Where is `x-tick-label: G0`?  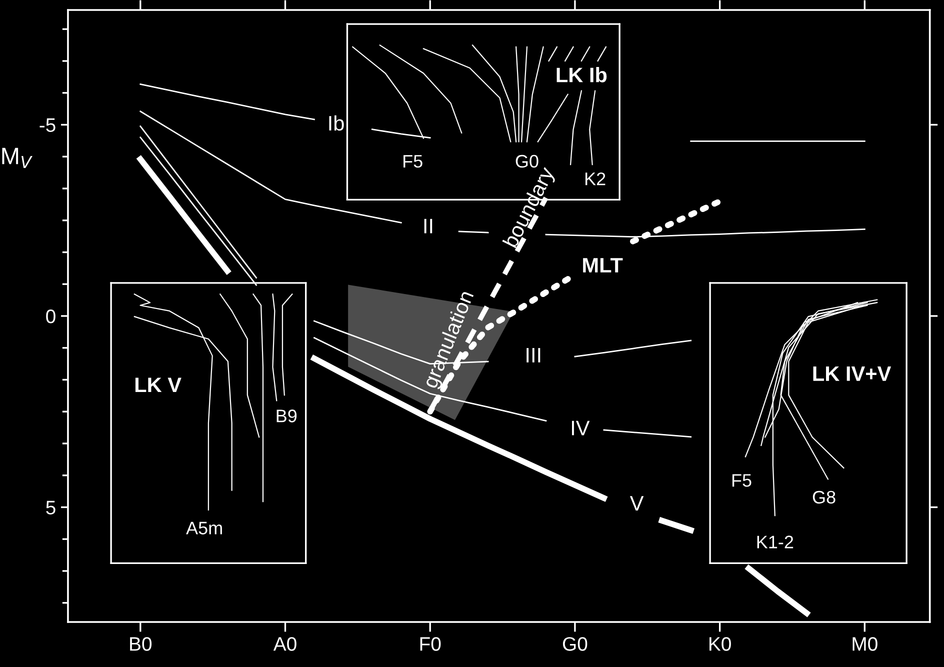 x-tick-label: G0 is located at coordinates (575, 644).